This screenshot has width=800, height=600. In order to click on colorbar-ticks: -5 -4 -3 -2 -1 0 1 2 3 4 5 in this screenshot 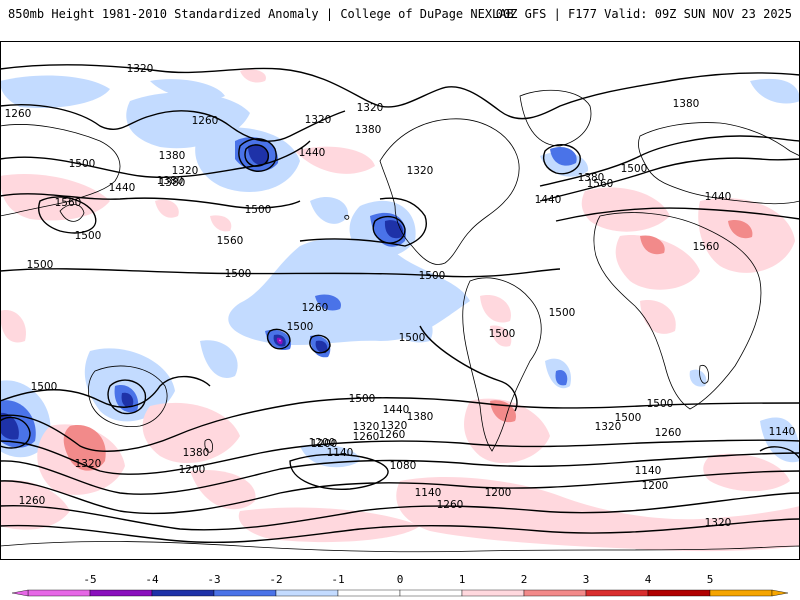, I will do `click(398, 579)`.